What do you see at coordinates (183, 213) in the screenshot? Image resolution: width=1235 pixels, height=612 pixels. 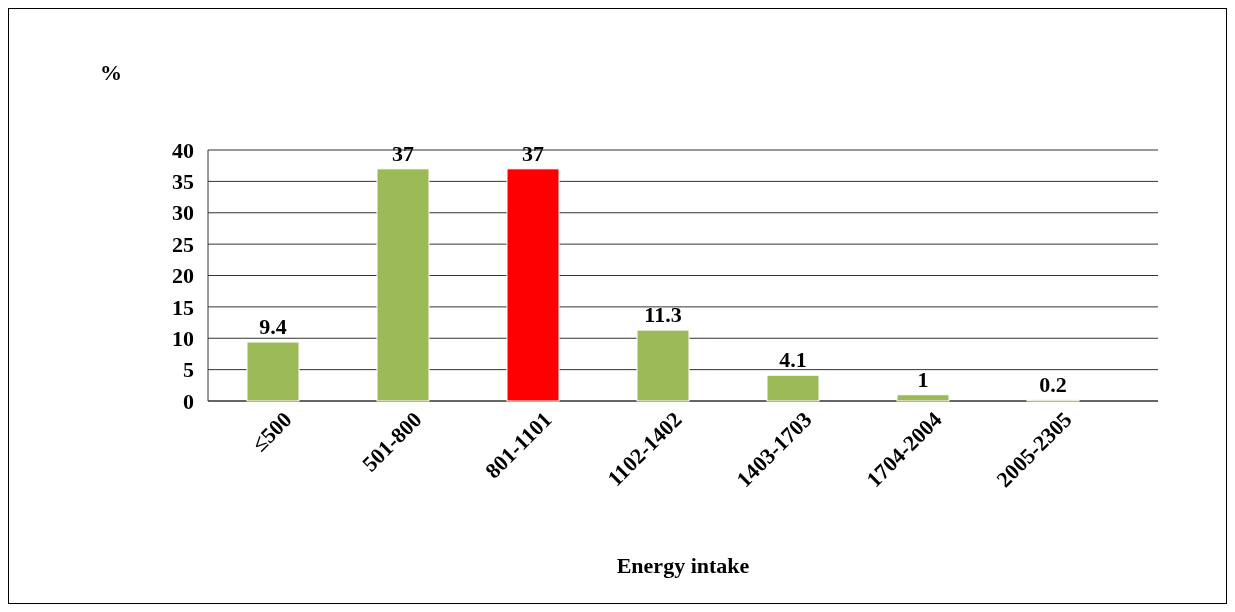 I see `y-tick-label: 30` at bounding box center [183, 213].